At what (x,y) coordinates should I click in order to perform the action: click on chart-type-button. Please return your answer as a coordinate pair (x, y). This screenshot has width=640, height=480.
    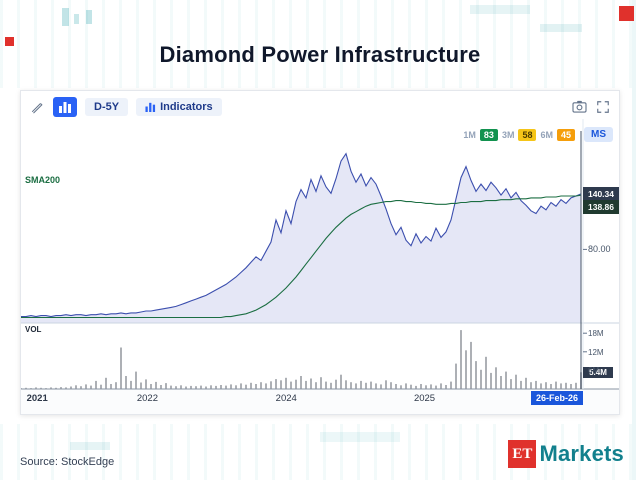
    Looking at the image, I should click on (65, 106).